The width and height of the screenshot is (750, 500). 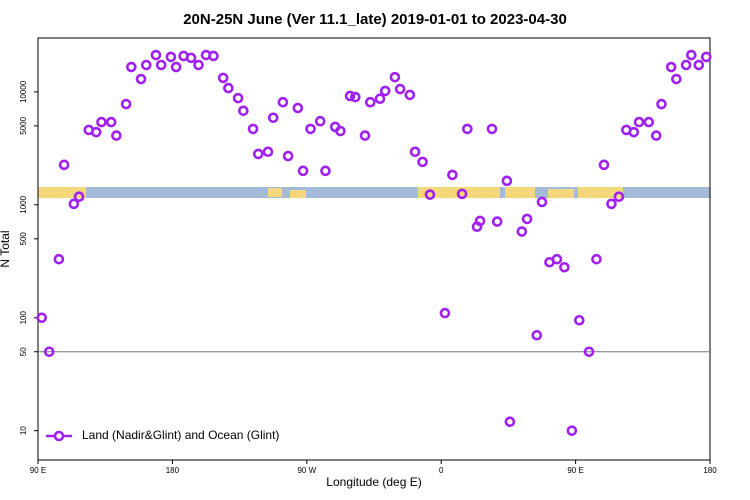 What do you see at coordinates (23, 125) in the screenshot?
I see `y-tick-label: 5000` at bounding box center [23, 125].